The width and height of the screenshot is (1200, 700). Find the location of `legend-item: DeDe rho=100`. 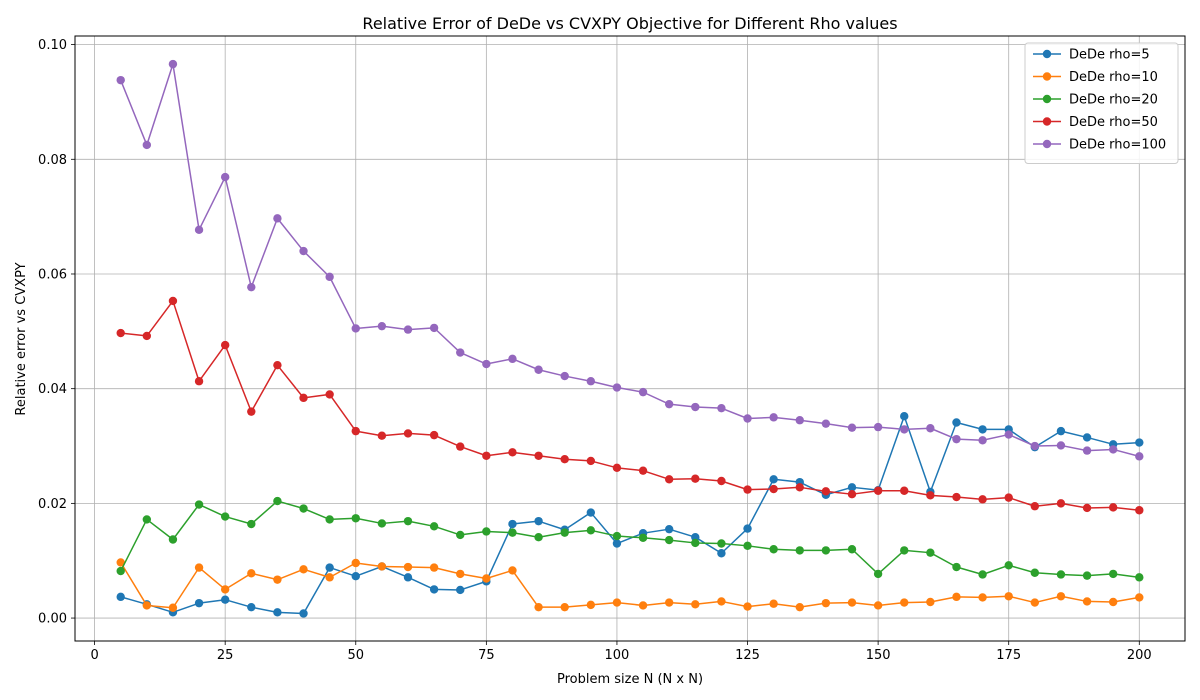

legend-item: DeDe rho=100 is located at coordinates (1099, 145).